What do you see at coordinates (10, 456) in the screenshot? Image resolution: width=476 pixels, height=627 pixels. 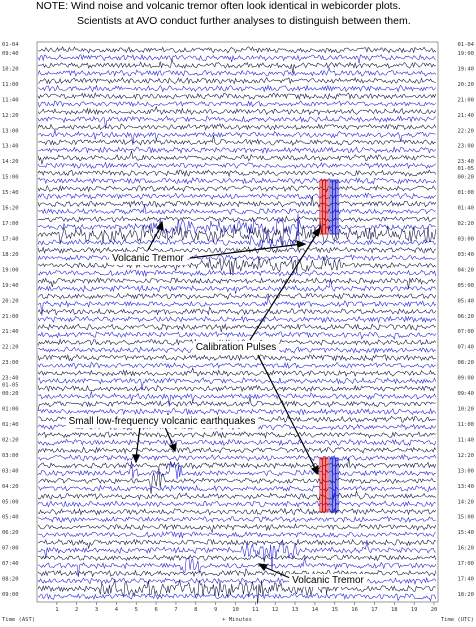 I see `time-label: 03:00` at bounding box center [10, 456].